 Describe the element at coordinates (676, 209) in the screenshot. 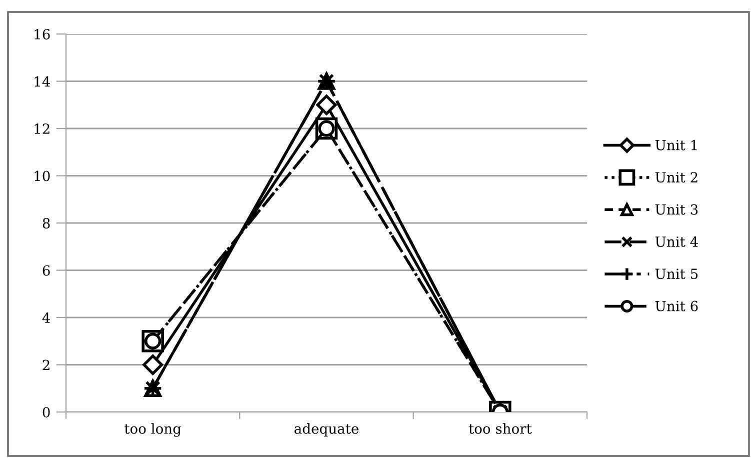

I see `legend-label: Unit 3` at that location.